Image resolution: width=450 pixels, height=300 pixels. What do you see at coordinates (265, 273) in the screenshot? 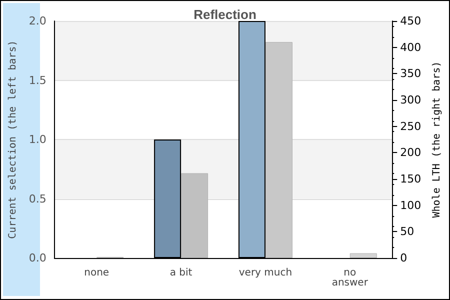
I see `x-tick-label: very much` at bounding box center [265, 273].